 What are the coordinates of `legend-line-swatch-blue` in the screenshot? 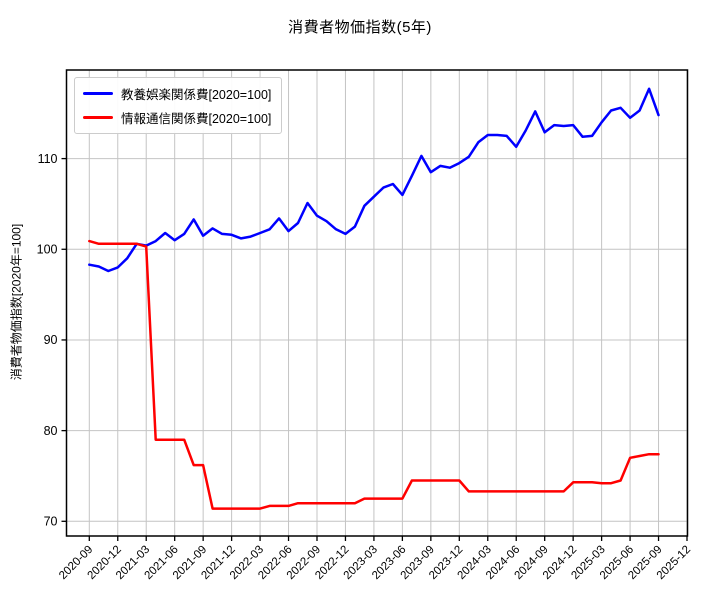 It's located at (98, 93).